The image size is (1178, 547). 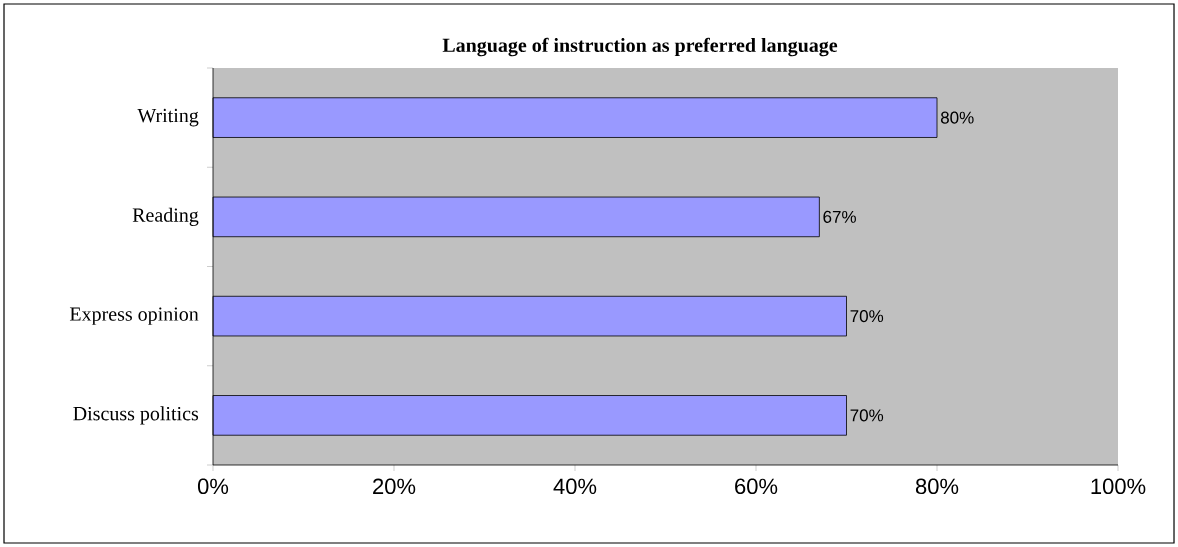 I want to click on y-tick-label: Discuss politics, so click(x=136, y=415).